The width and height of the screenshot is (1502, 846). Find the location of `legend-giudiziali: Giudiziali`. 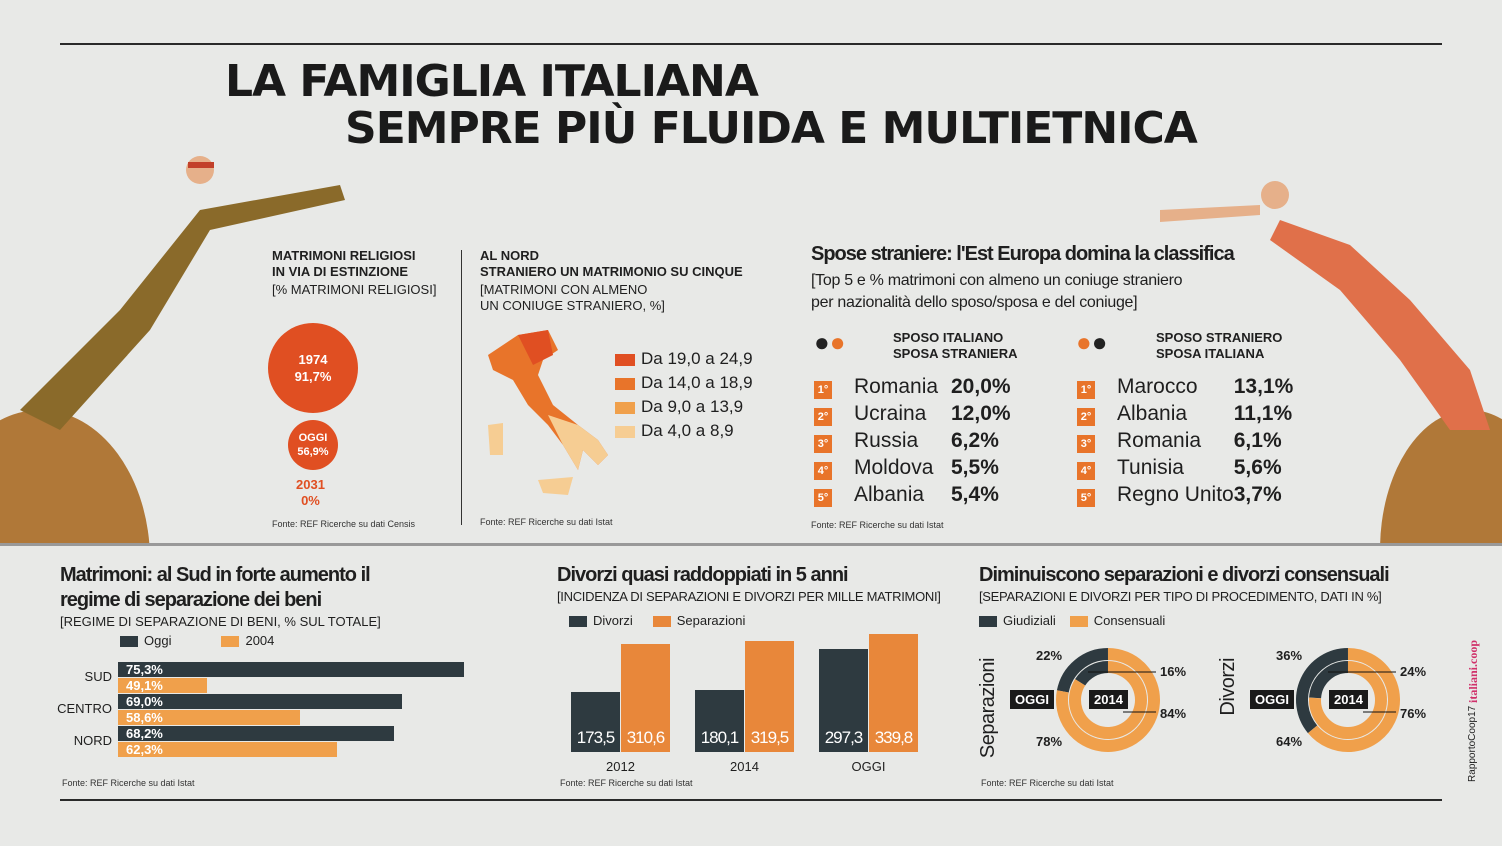

legend-giudiziali: Giudiziali is located at coordinates (1029, 620).